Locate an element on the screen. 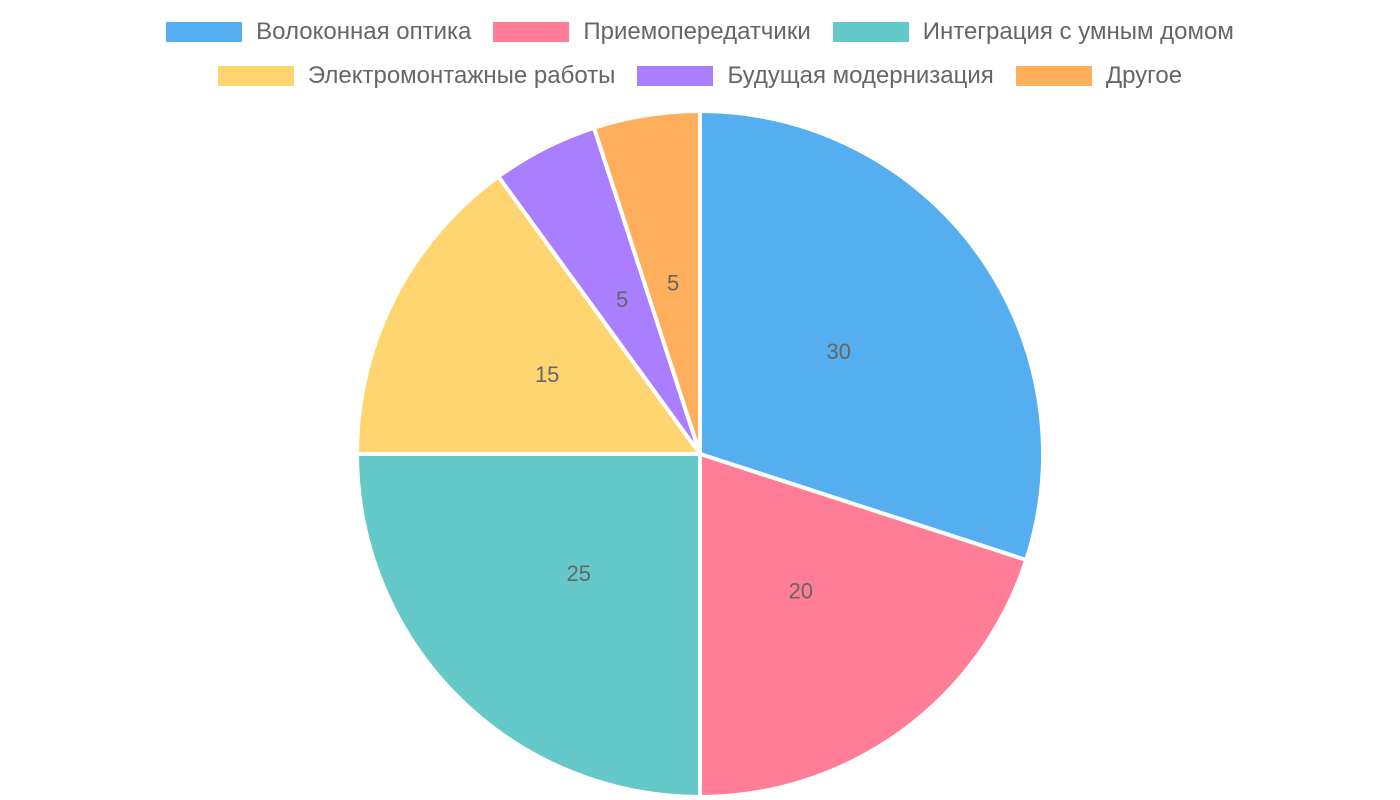 The height and width of the screenshot is (800, 1400). slice-value-label-other: 5 is located at coordinates (673, 282).